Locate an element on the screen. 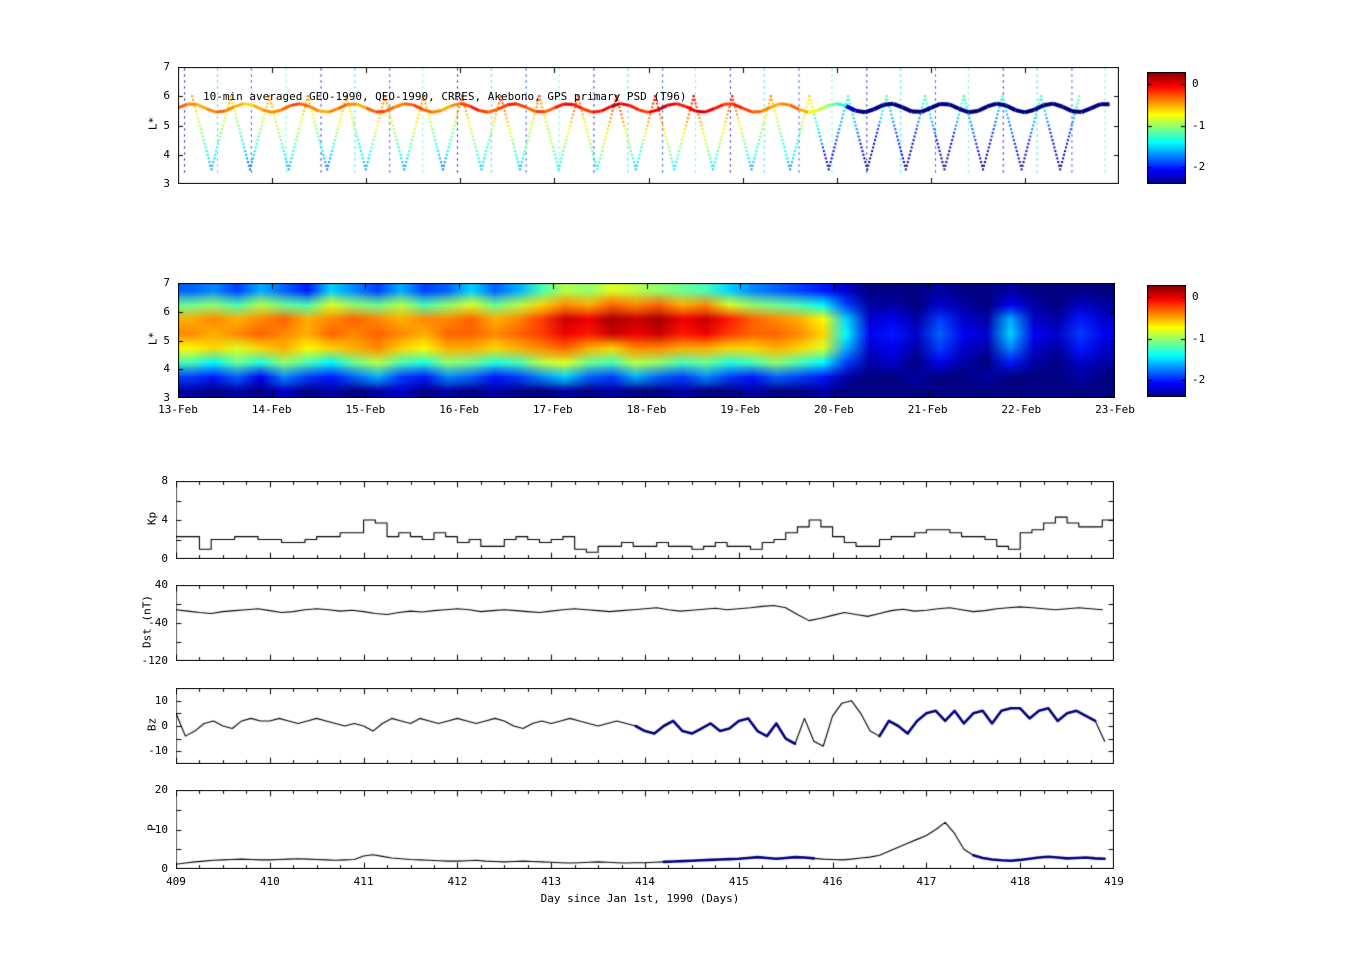 The height and width of the screenshot is (974, 1351). day-tick-label: 411 is located at coordinates (363, 881).